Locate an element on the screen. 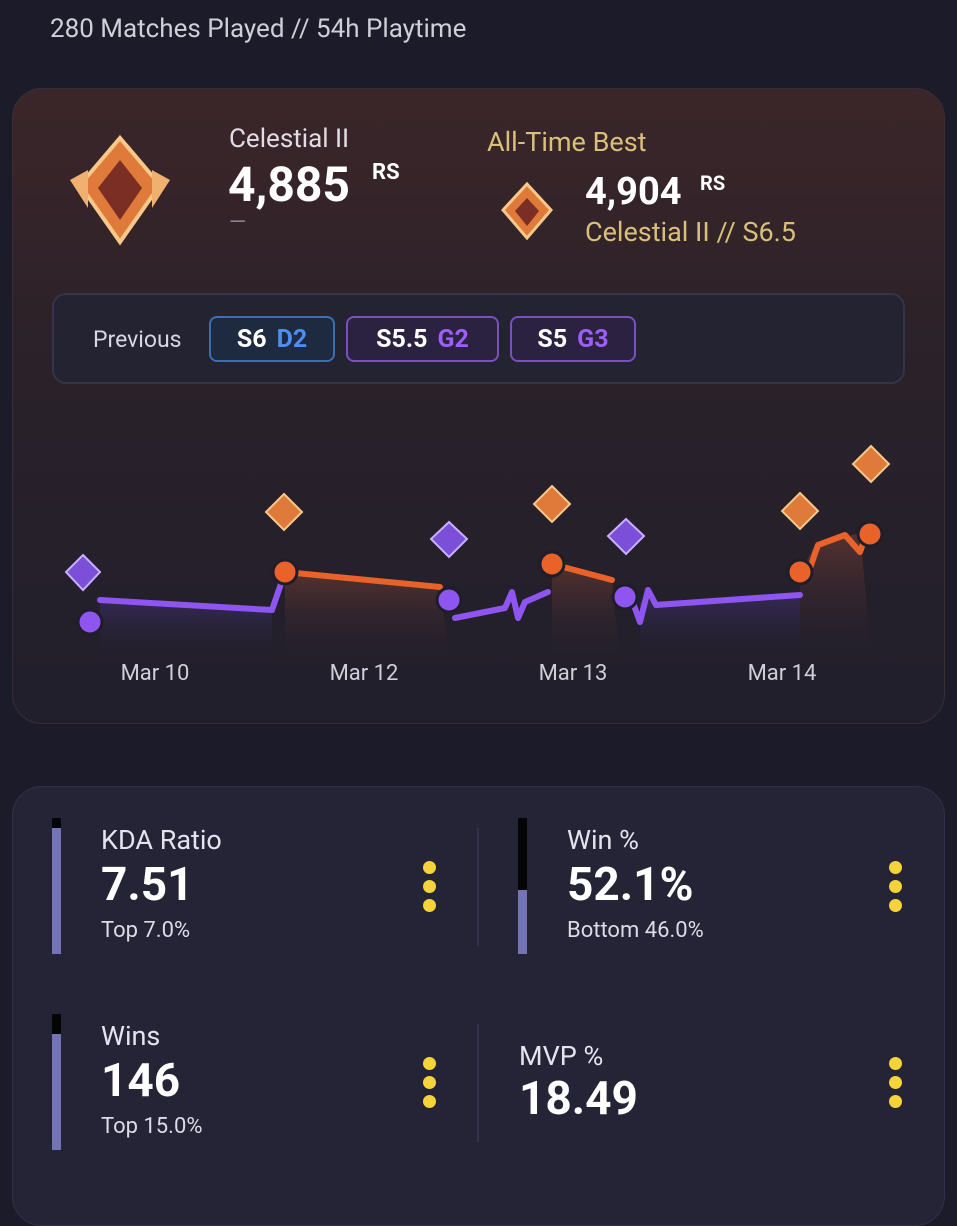  stat-value: 18.49 is located at coordinates (578, 1099).